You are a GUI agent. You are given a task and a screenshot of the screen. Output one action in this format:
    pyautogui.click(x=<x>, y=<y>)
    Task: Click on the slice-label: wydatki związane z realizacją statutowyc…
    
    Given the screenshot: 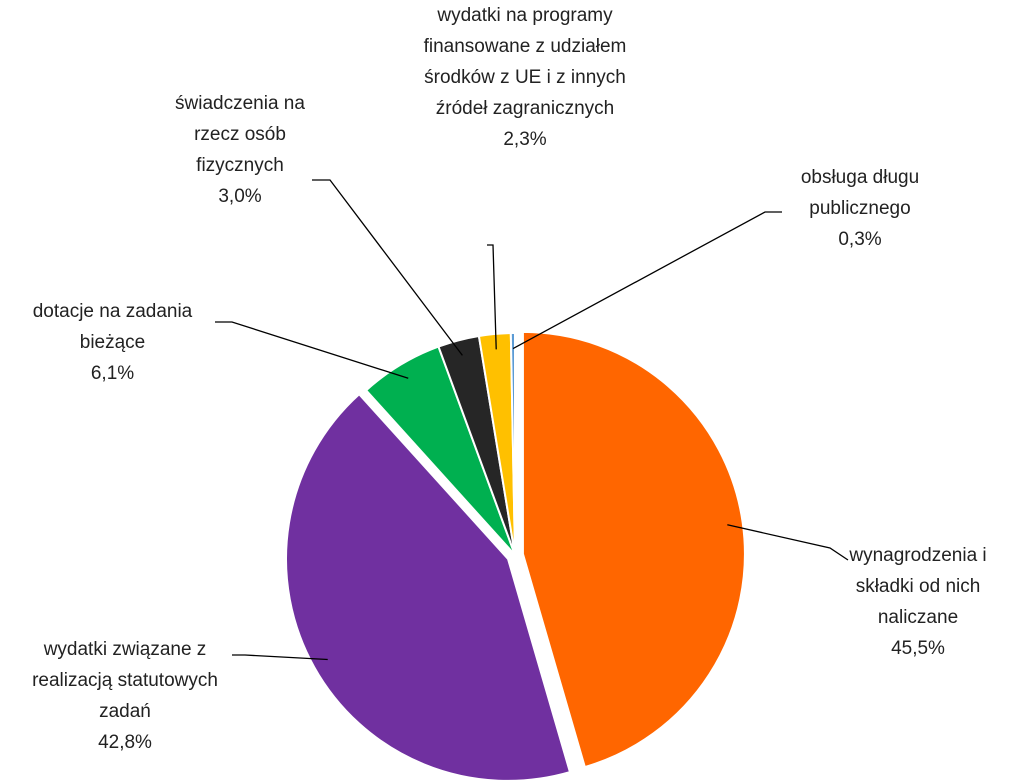 What is the action you would take?
    pyautogui.click(x=125, y=696)
    